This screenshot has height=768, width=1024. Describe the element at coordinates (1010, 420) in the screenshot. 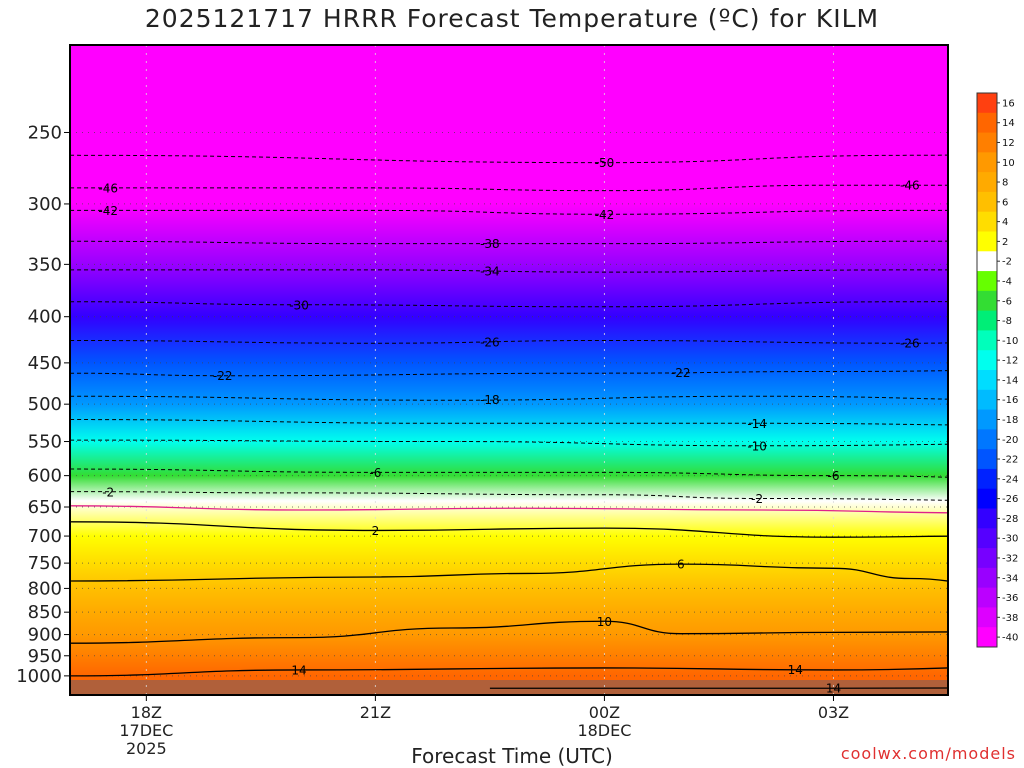

I see `colorbar-label: -18` at that location.